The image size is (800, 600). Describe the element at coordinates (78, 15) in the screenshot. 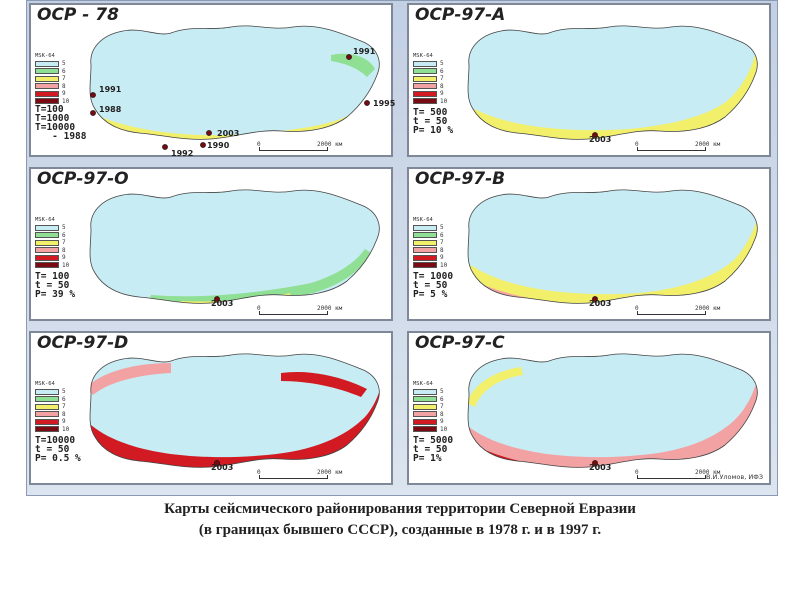

I see `panel-title: ОСР - 78` at that location.